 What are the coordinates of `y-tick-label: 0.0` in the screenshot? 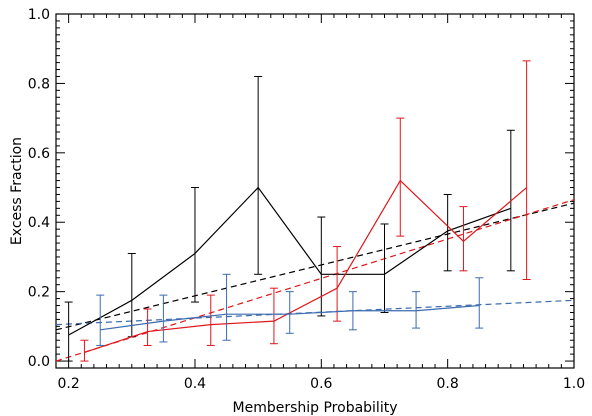 It's located at (39, 362).